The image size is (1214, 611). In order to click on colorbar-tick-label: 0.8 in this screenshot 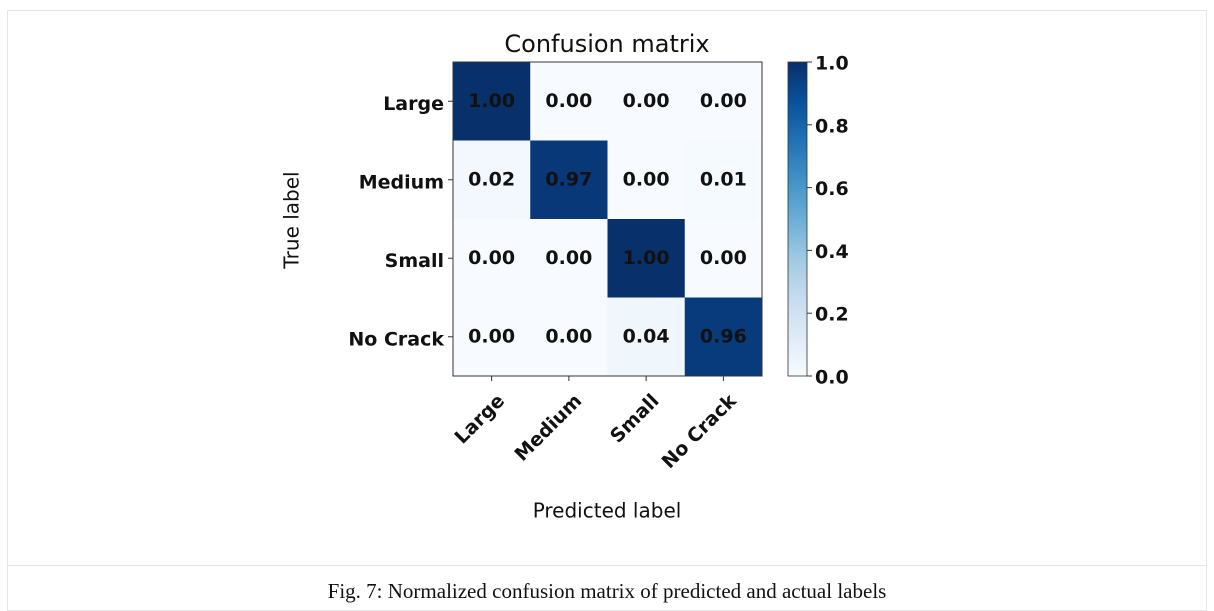, I will do `click(832, 126)`.